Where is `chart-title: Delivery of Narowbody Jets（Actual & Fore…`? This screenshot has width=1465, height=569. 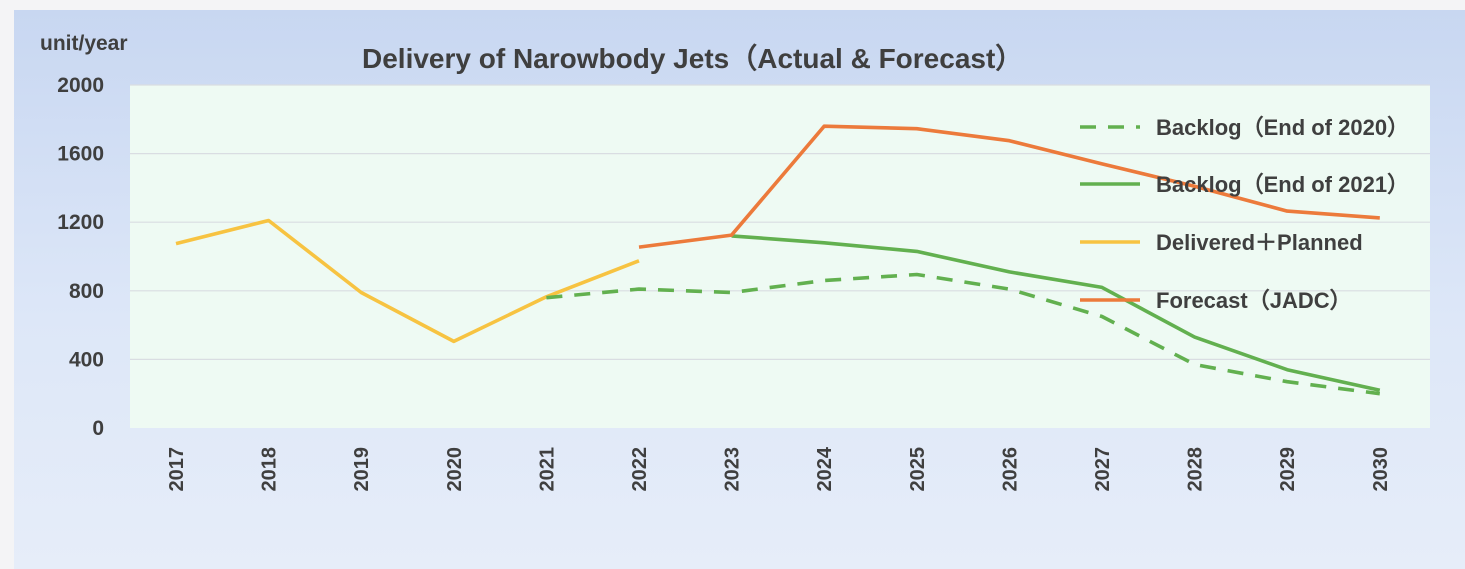 chart-title: Delivery of Narowbody Jets（Actual & Fore… is located at coordinates (692, 58).